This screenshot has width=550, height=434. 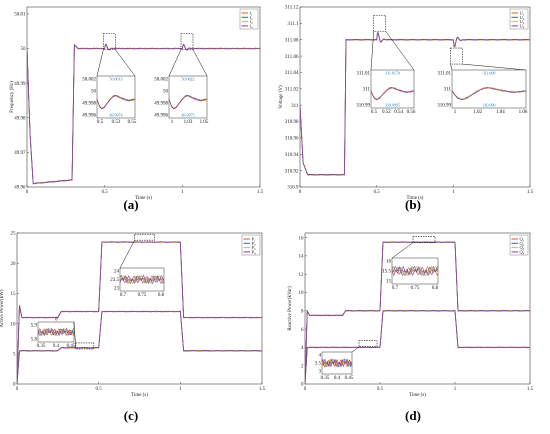 What do you see at coordinates (320, 356) in the screenshot?
I see `inset-y-tick: 4` at bounding box center [320, 356].